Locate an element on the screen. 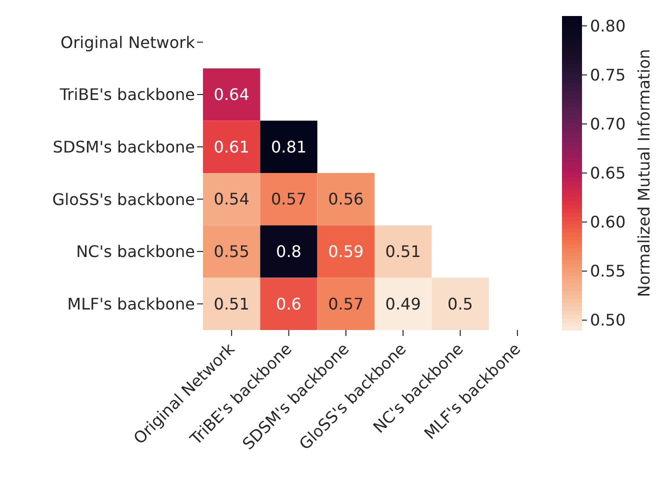 This screenshot has height=482, width=665. color-bar-label: 0.75 is located at coordinates (608, 74).